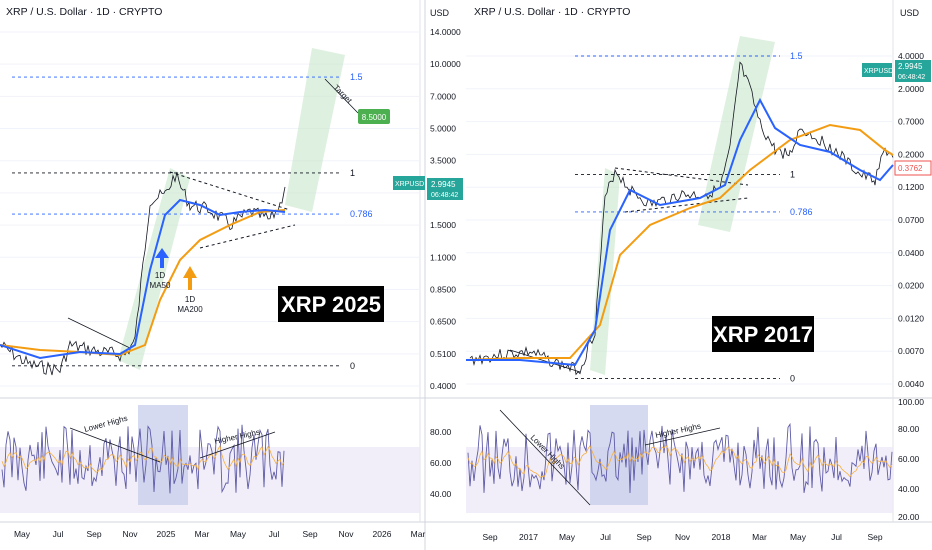 Image resolution: width=932 pixels, height=550 pixels. What do you see at coordinates (911, 351) in the screenshot?
I see `right-y-tick: 0.0070` at bounding box center [911, 351].